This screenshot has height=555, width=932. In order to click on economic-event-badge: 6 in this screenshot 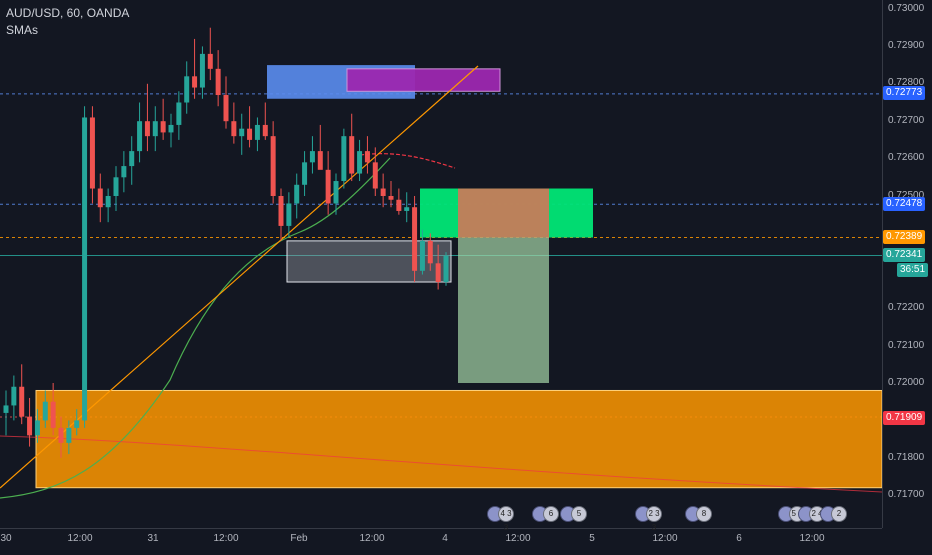, I will do `click(545, 514)`.